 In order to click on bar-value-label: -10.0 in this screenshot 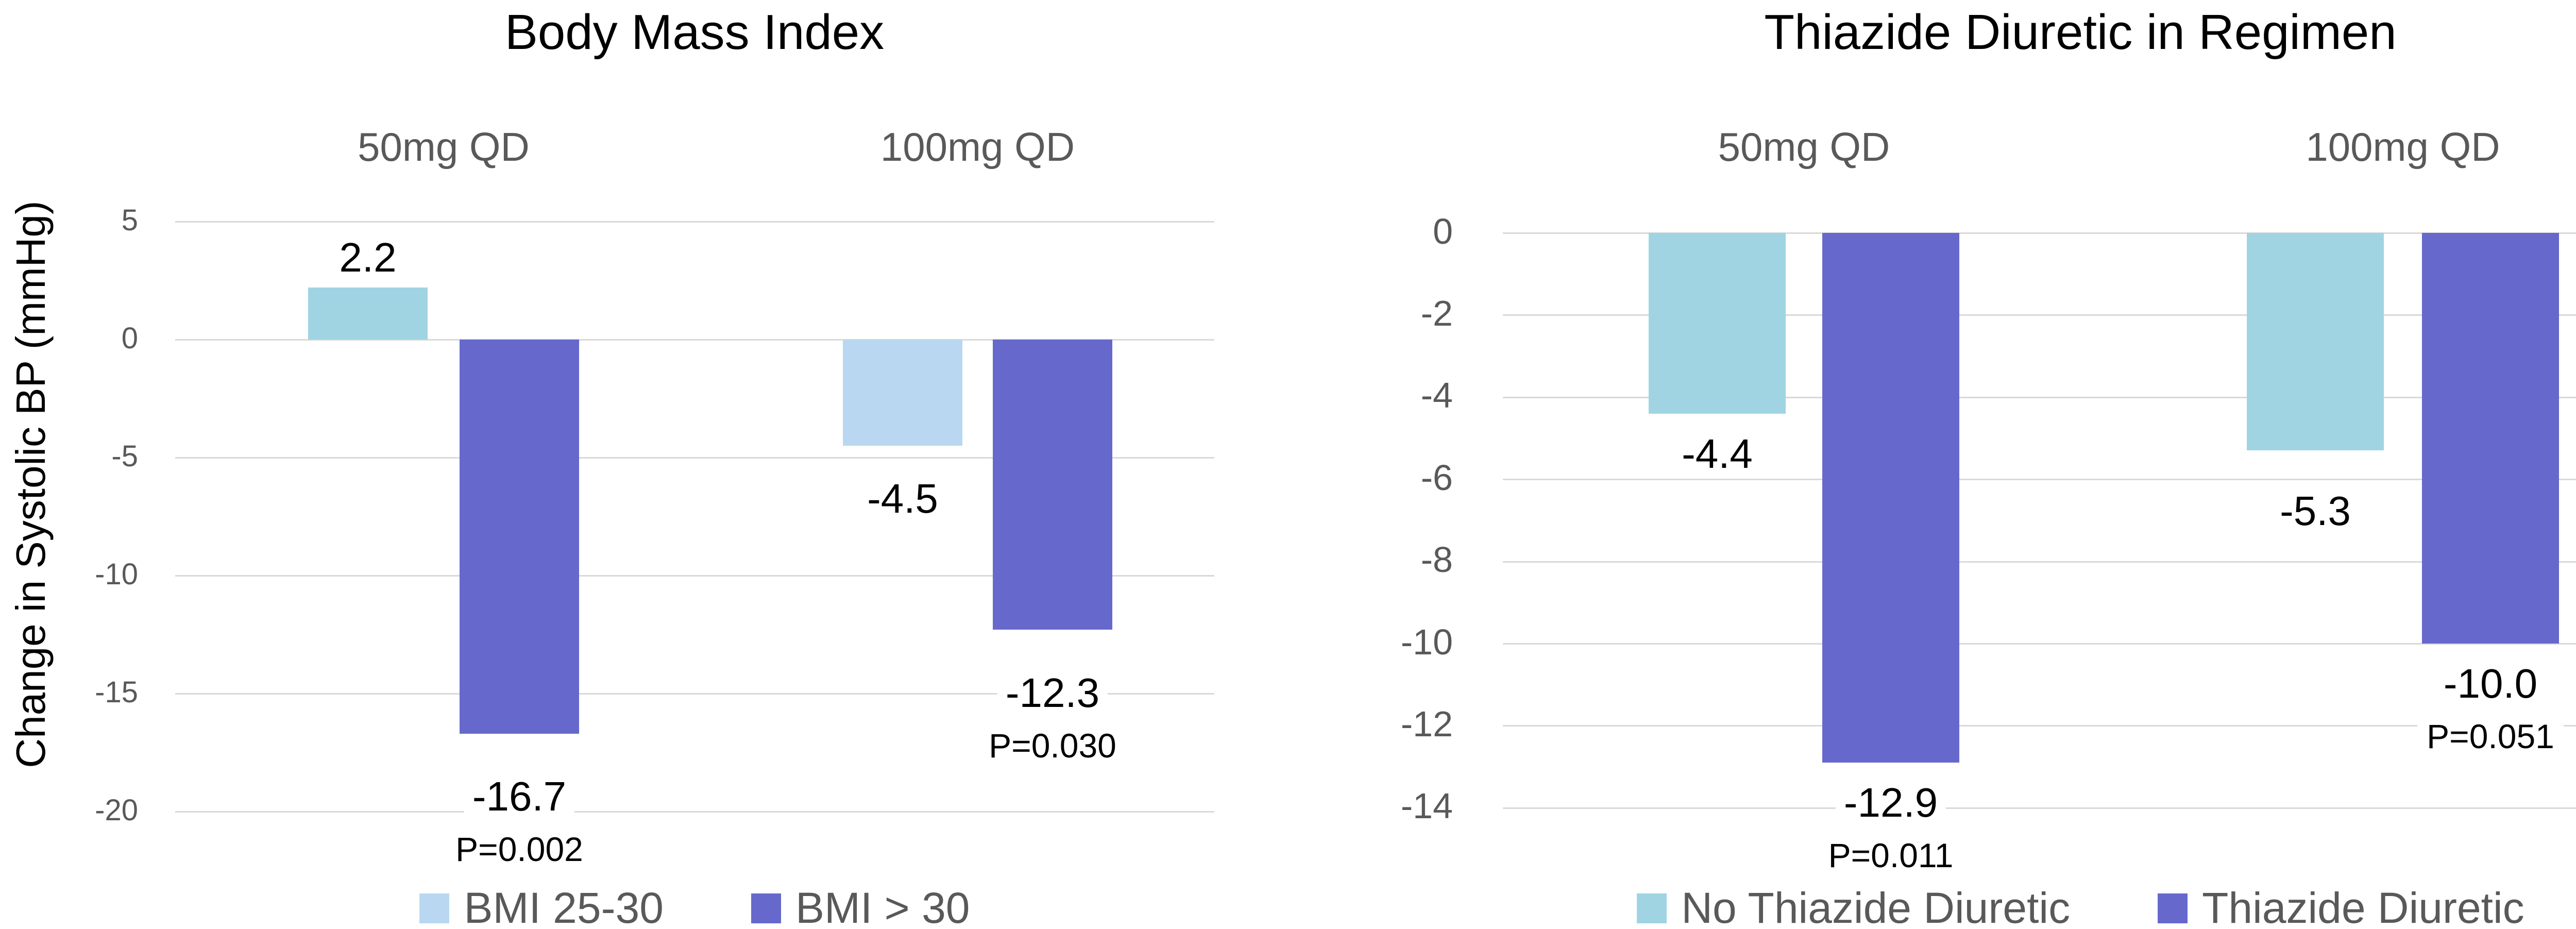, I will do `click(2490, 683)`.